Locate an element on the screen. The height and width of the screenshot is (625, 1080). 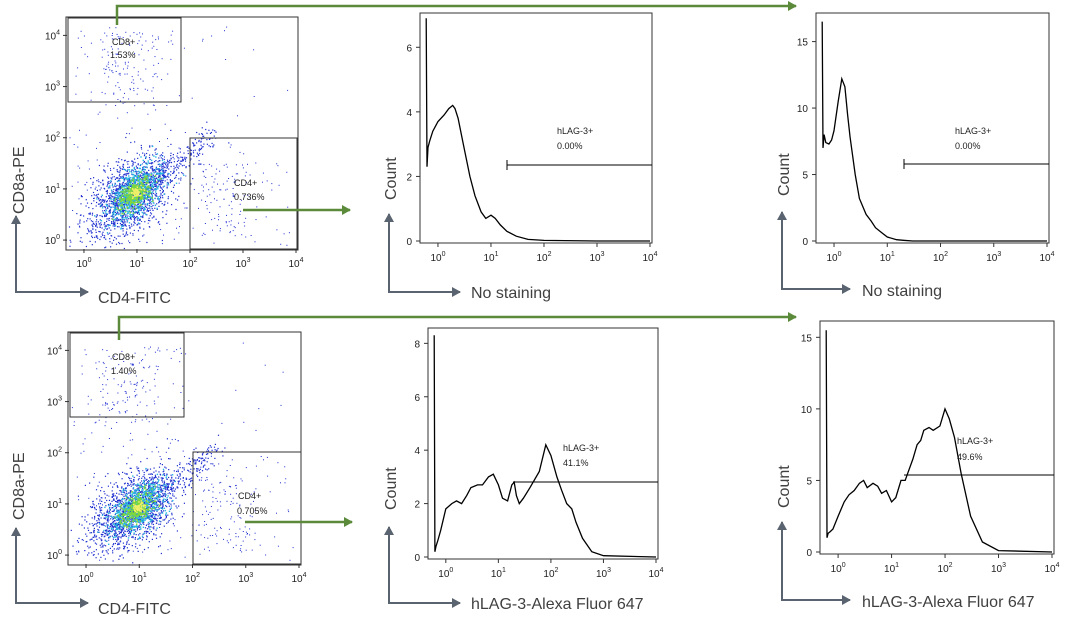
y-tick-label: 2 is located at coordinates (409, 177).